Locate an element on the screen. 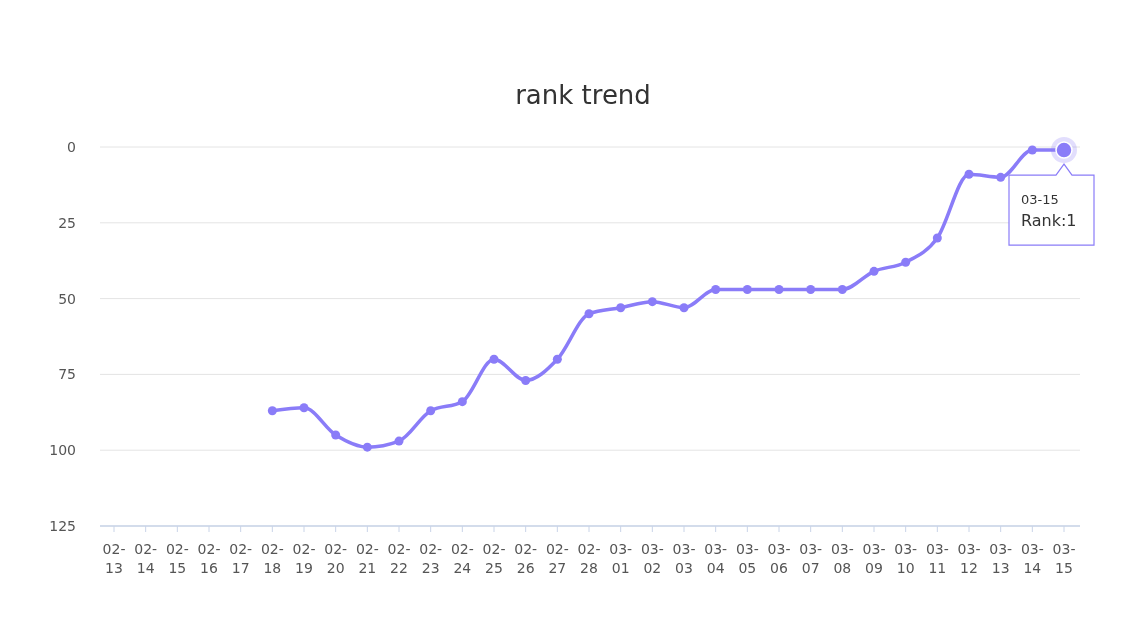 The height and width of the screenshot is (635, 1140). x-tick-label: 03-09 is located at coordinates (874, 558).